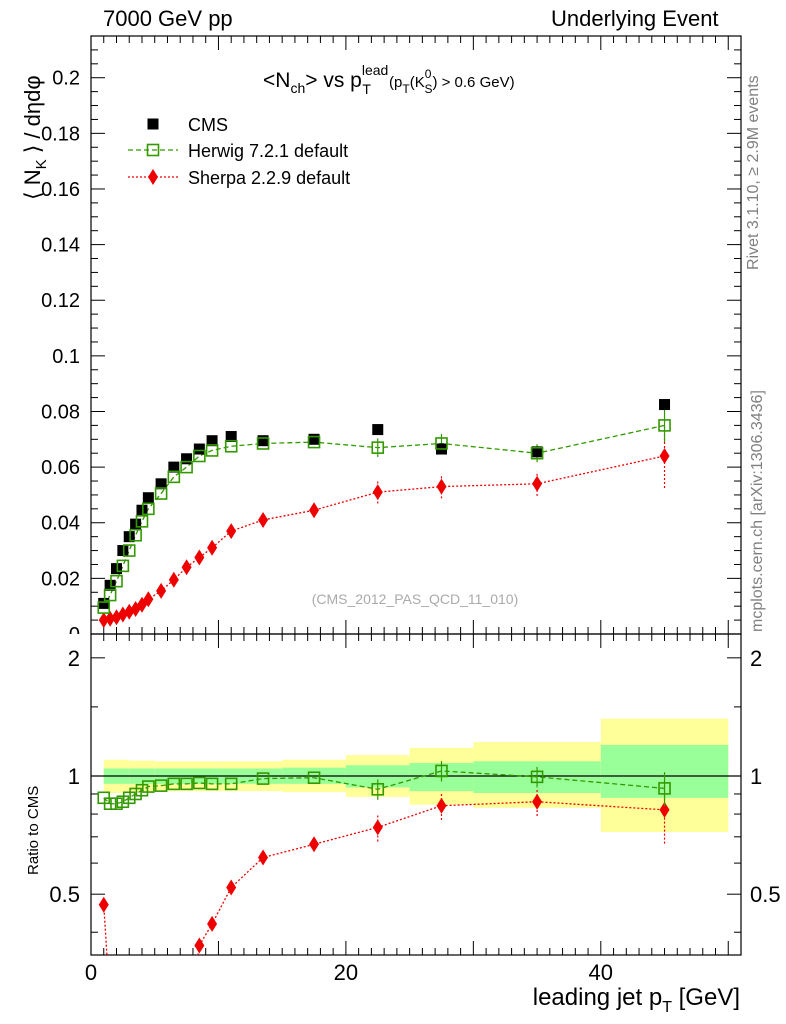  What do you see at coordinates (60, 412) in the screenshot?
I see `y-tick-label: 0.08` at bounding box center [60, 412].